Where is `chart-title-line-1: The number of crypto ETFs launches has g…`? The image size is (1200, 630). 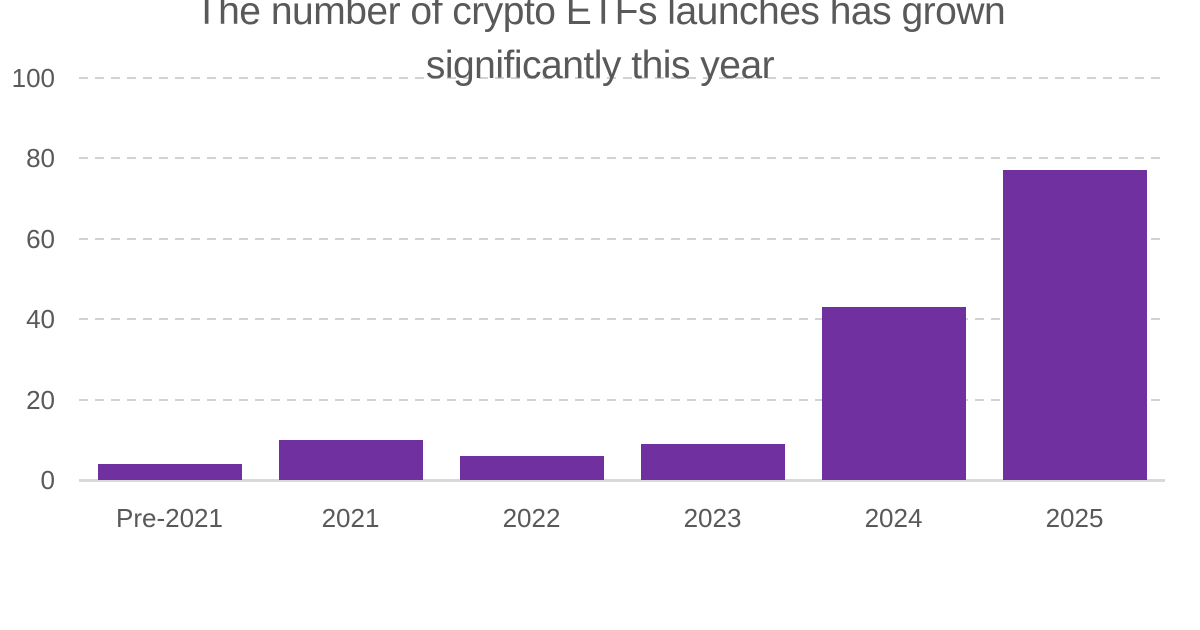 chart-title-line-1: The number of crypto ETFs launches has g… is located at coordinates (600, 16).